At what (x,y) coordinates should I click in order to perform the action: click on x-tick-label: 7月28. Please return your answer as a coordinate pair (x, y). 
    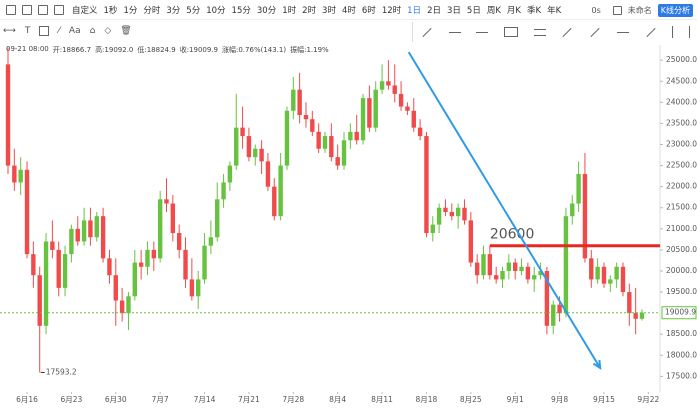
    Looking at the image, I should click on (293, 399).